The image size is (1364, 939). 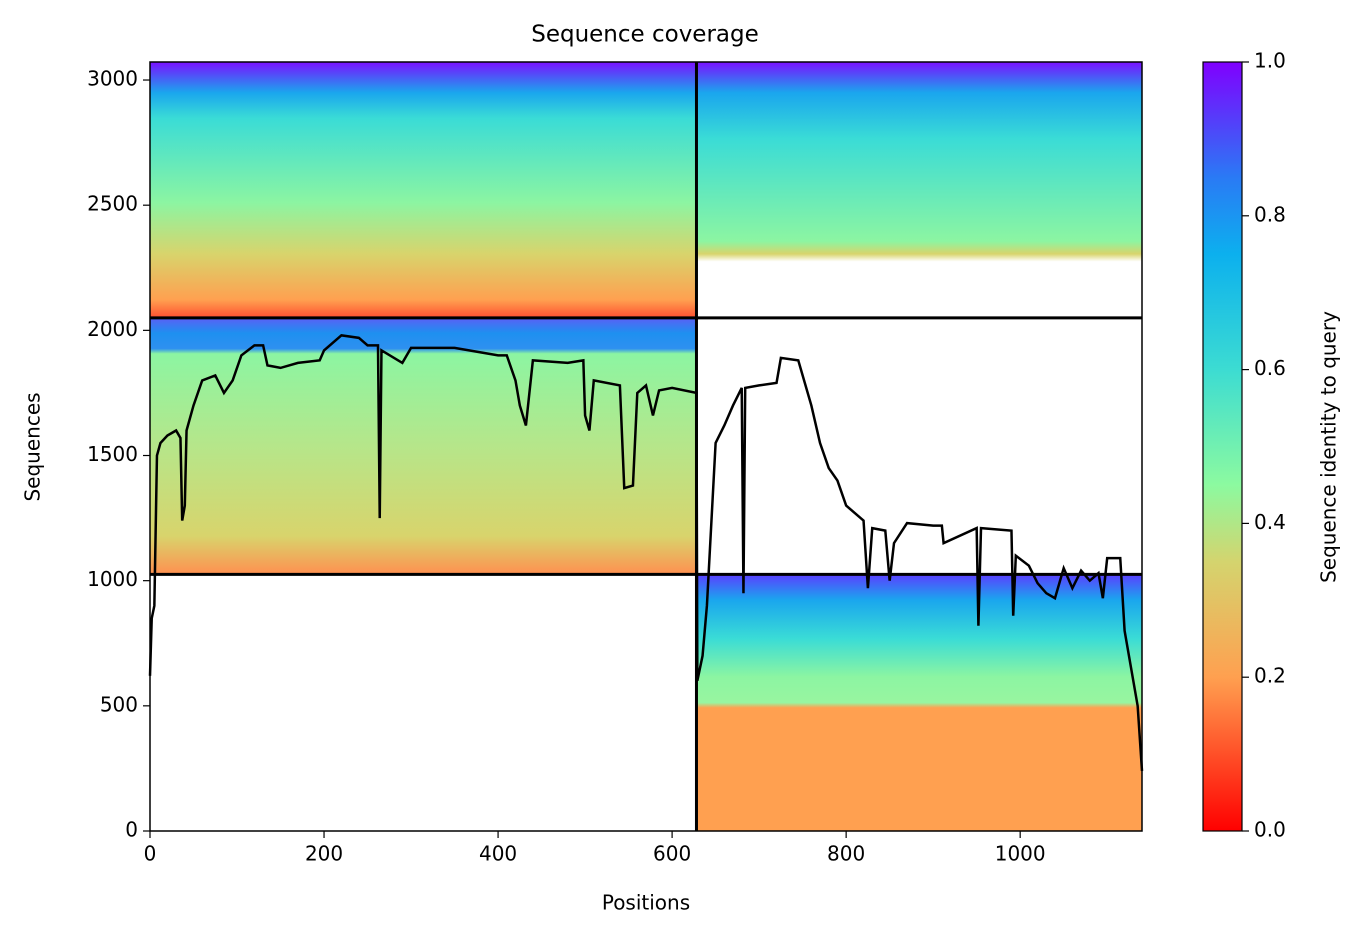 What do you see at coordinates (498, 854) in the screenshot?
I see `x-tick-label: 400` at bounding box center [498, 854].